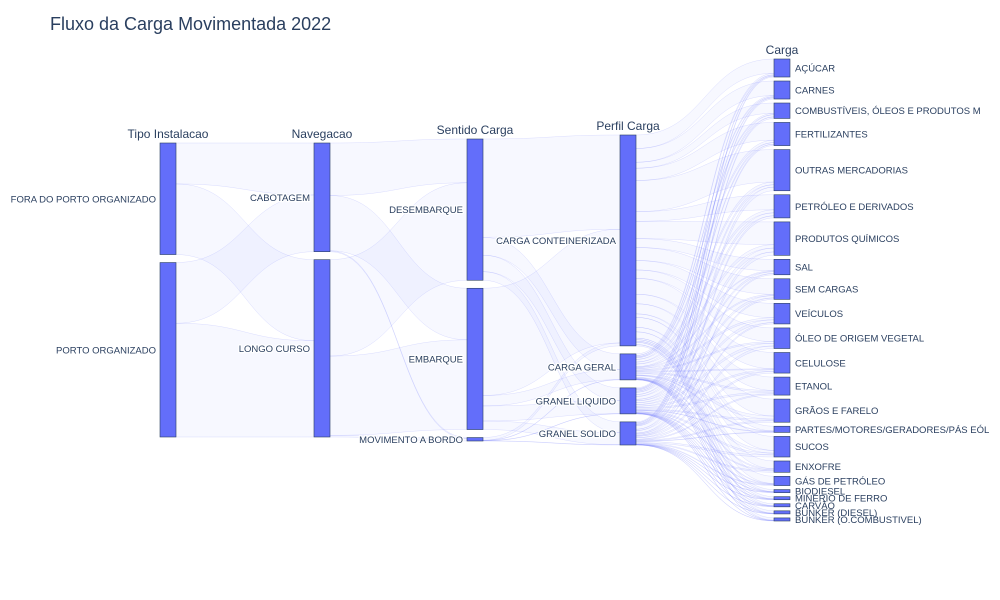  Describe the element at coordinates (782, 505) in the screenshot. I see `node-carga-carvao` at that location.